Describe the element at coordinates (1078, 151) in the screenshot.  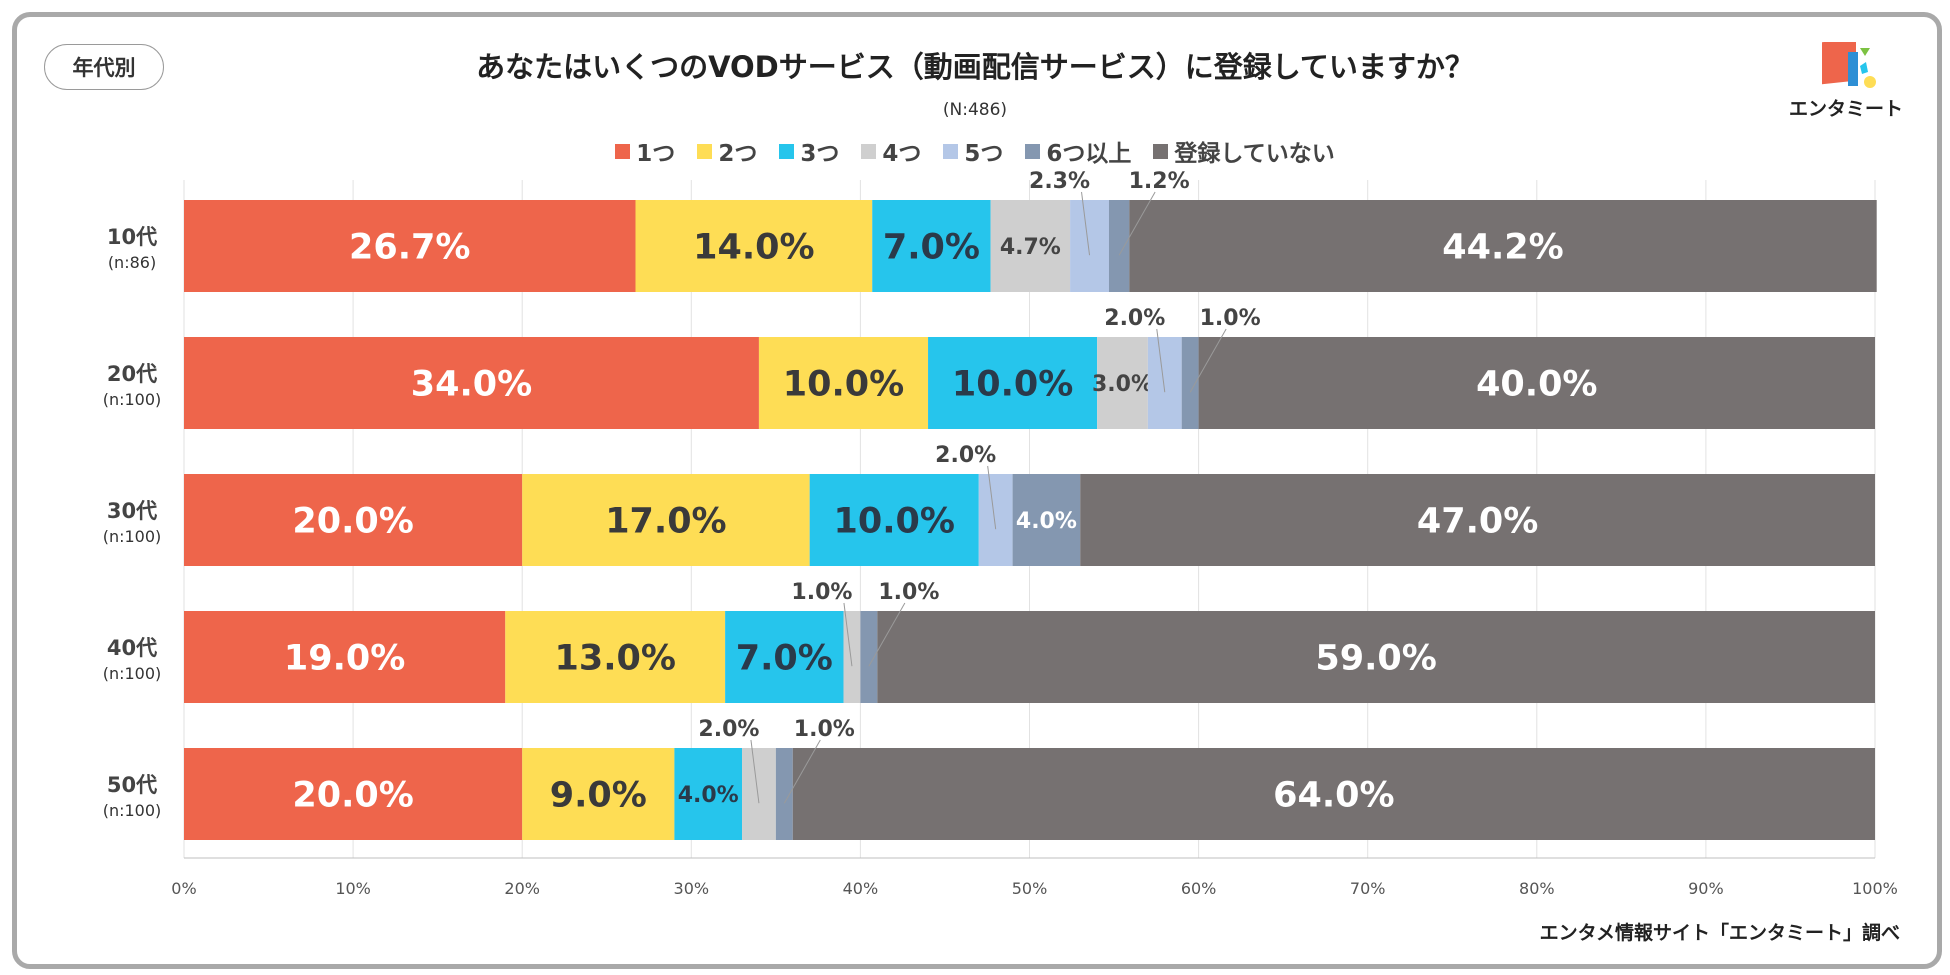
I see `legend-item: 6つ以上` at that location.